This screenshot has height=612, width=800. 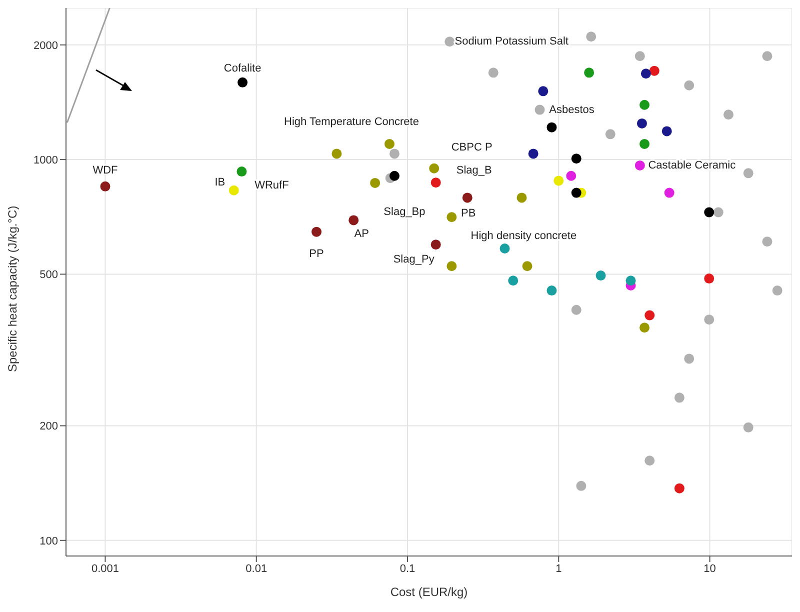 What do you see at coordinates (572, 110) in the screenshot?
I see `annotation: Asbestos` at bounding box center [572, 110].